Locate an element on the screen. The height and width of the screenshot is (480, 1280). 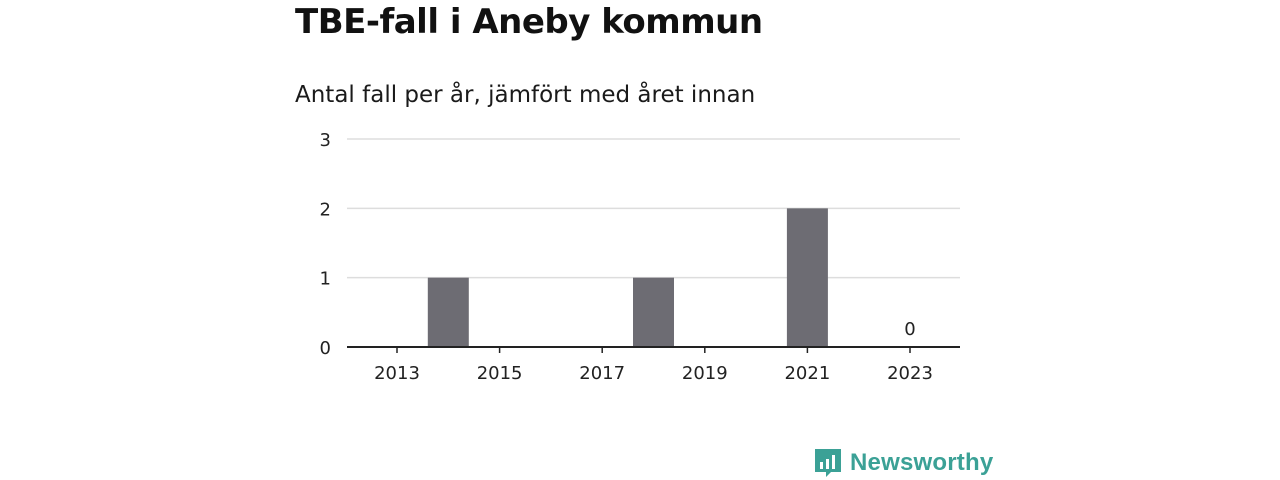
y-tick-label: 1 is located at coordinates (325, 279).